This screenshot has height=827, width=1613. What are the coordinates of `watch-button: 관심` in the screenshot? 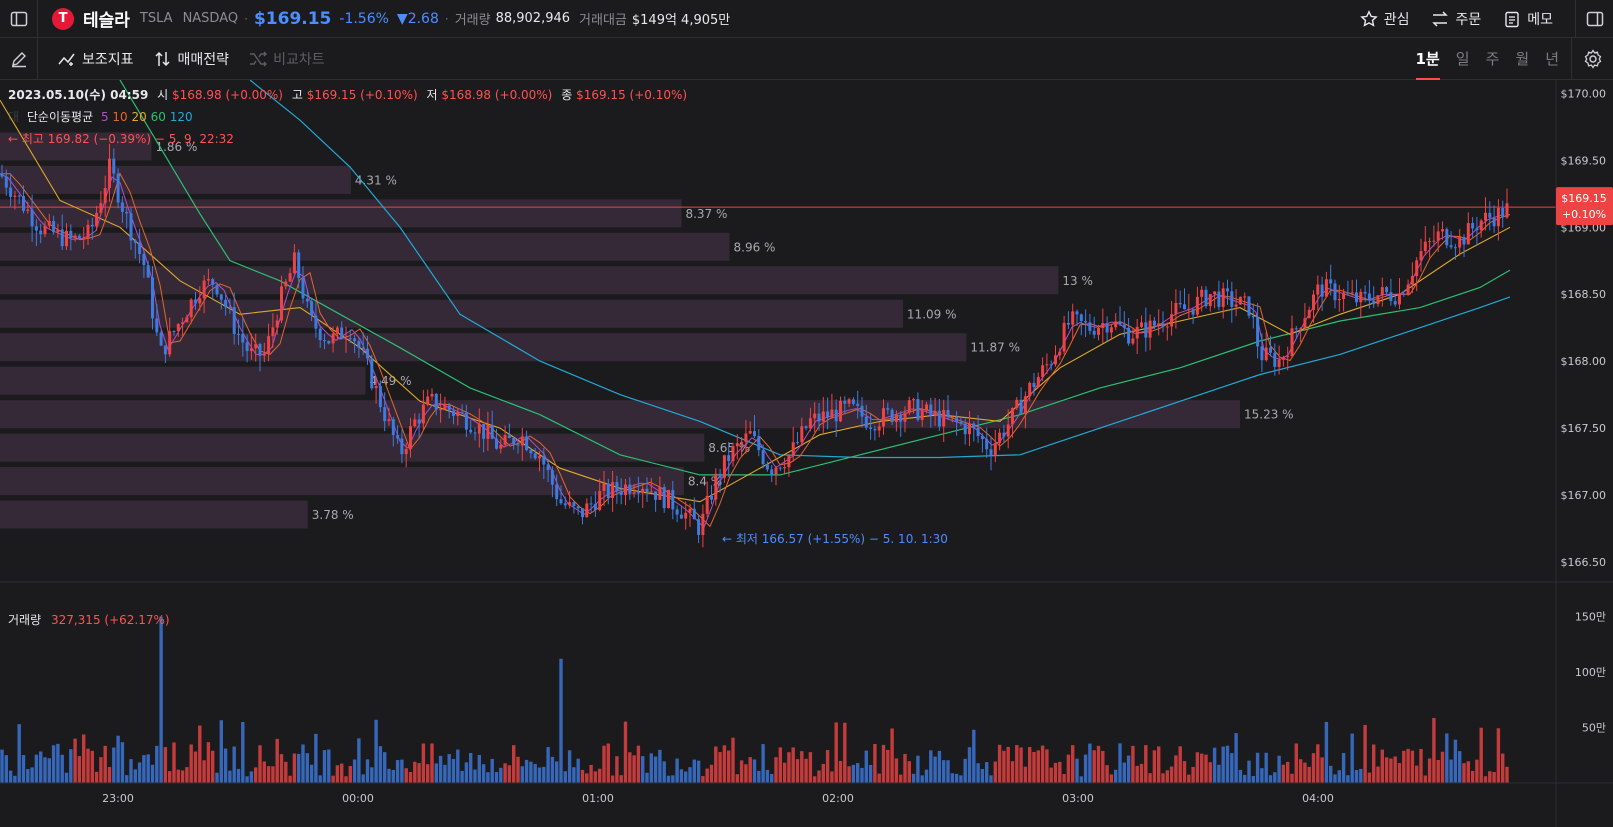 It's located at (1384, 19).